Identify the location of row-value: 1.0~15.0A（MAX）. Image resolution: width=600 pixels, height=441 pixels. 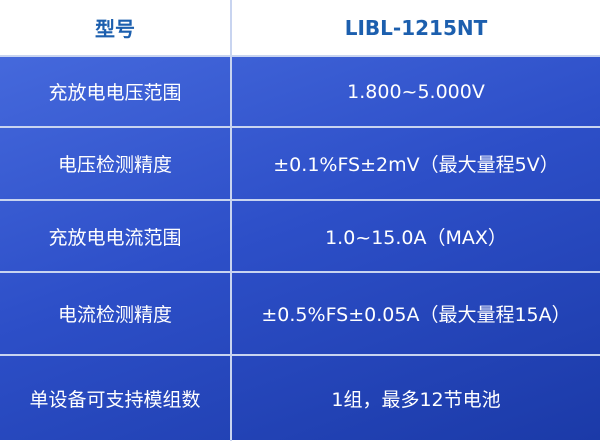
(415, 236).